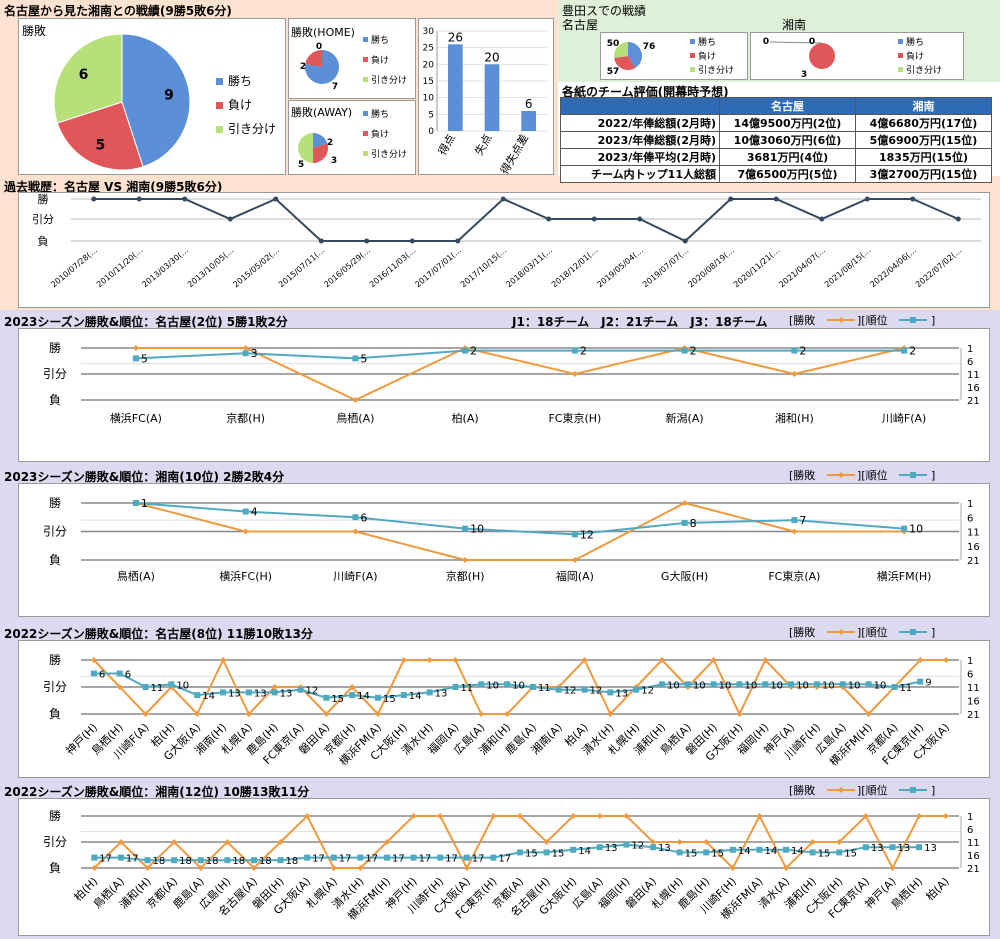  I want to click on rank-tick-label: 16, so click(973, 388).